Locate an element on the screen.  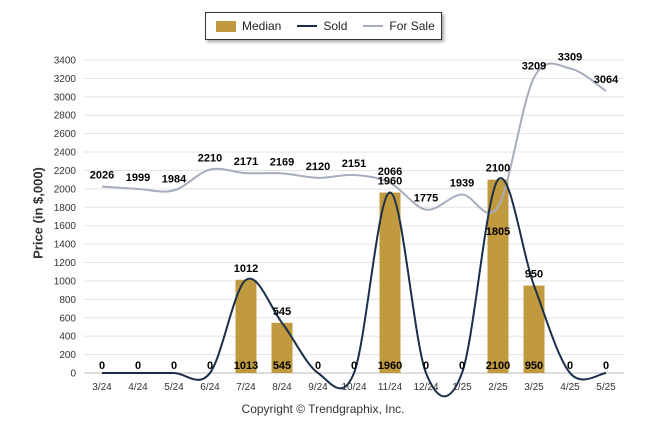
y-tick-label: 2600 is located at coordinates (65, 134).